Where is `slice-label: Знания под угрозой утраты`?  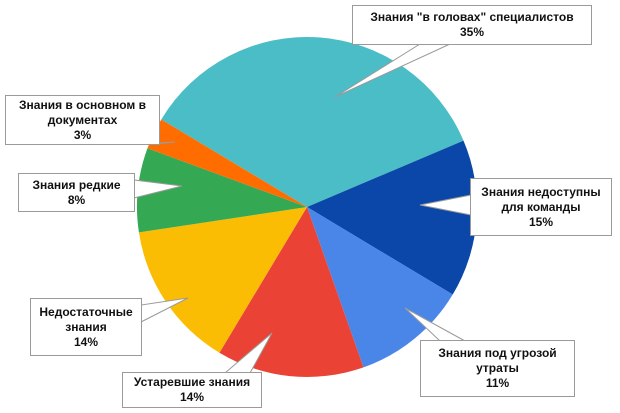
slice-label: Знания под угрозой утраты is located at coordinates (497, 360).